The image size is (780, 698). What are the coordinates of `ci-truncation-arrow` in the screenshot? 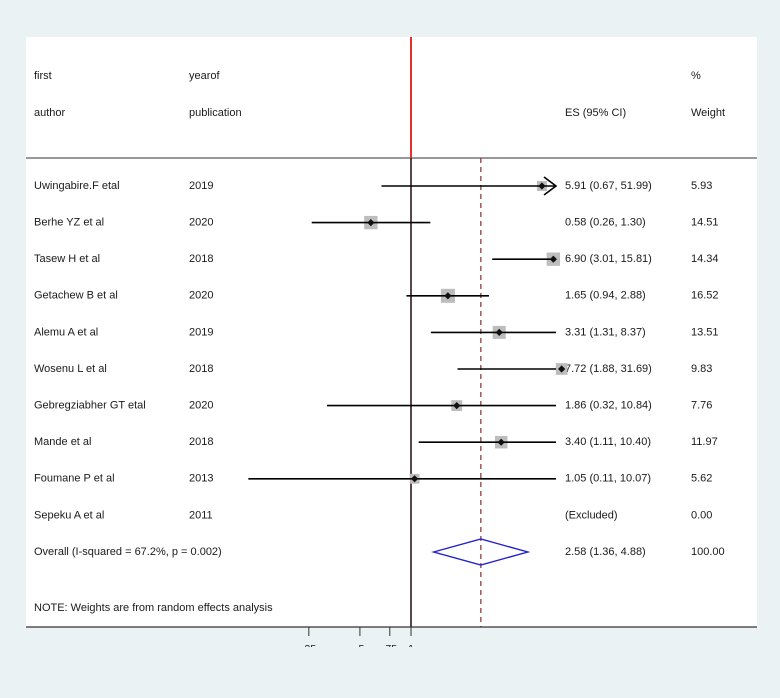 It's located at (550, 186).